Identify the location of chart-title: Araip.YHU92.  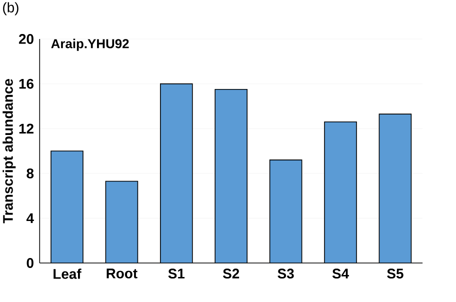
(90, 44).